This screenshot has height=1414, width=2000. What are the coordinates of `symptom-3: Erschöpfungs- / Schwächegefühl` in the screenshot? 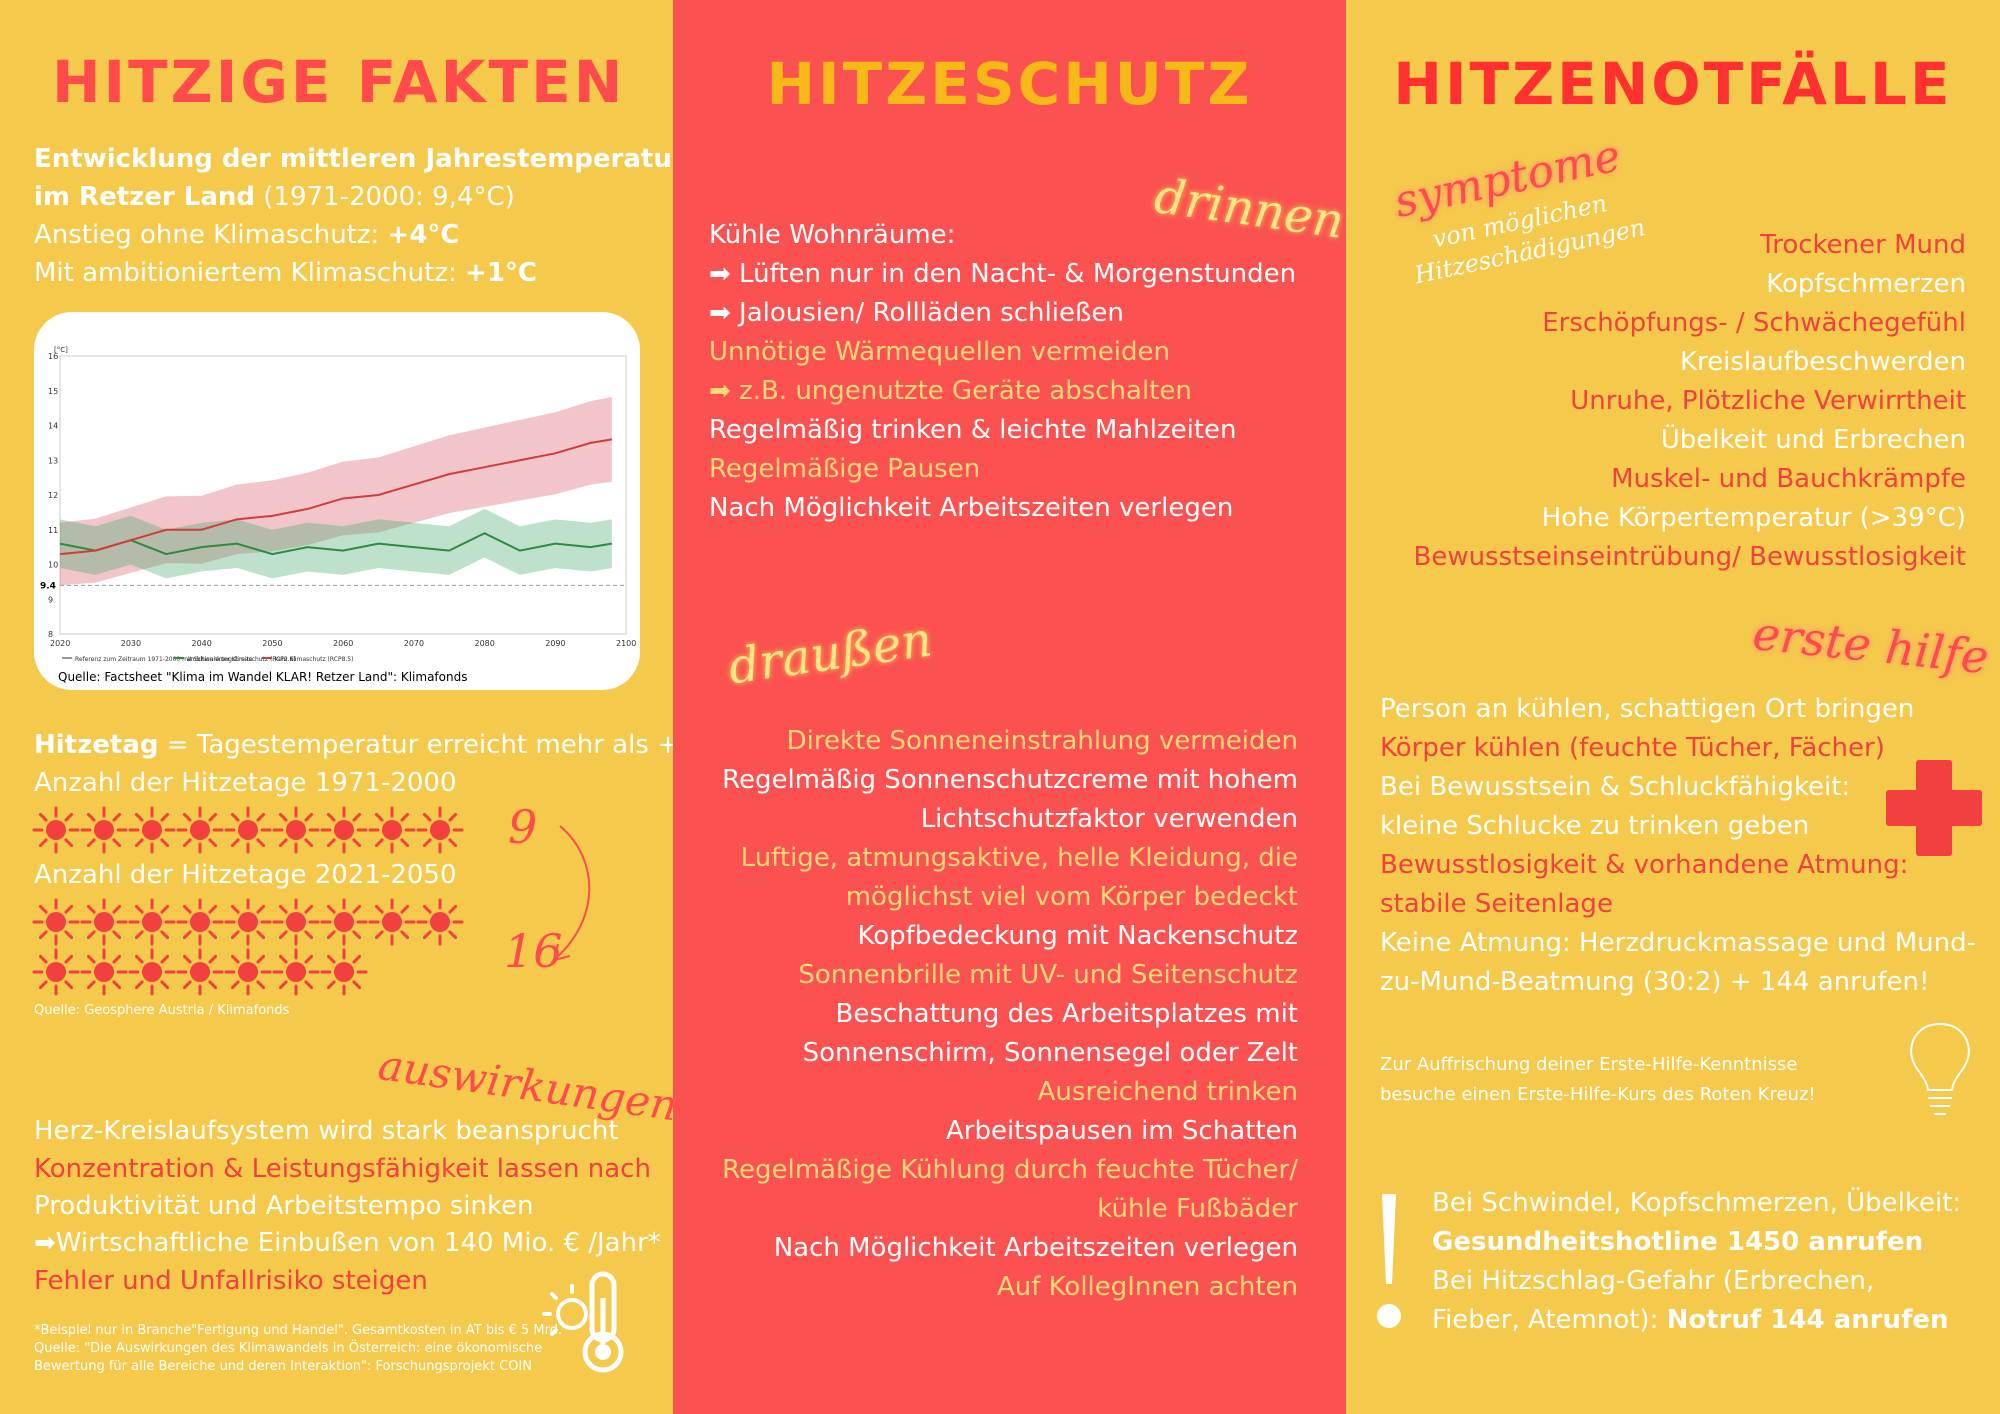 It's located at (1754, 323).